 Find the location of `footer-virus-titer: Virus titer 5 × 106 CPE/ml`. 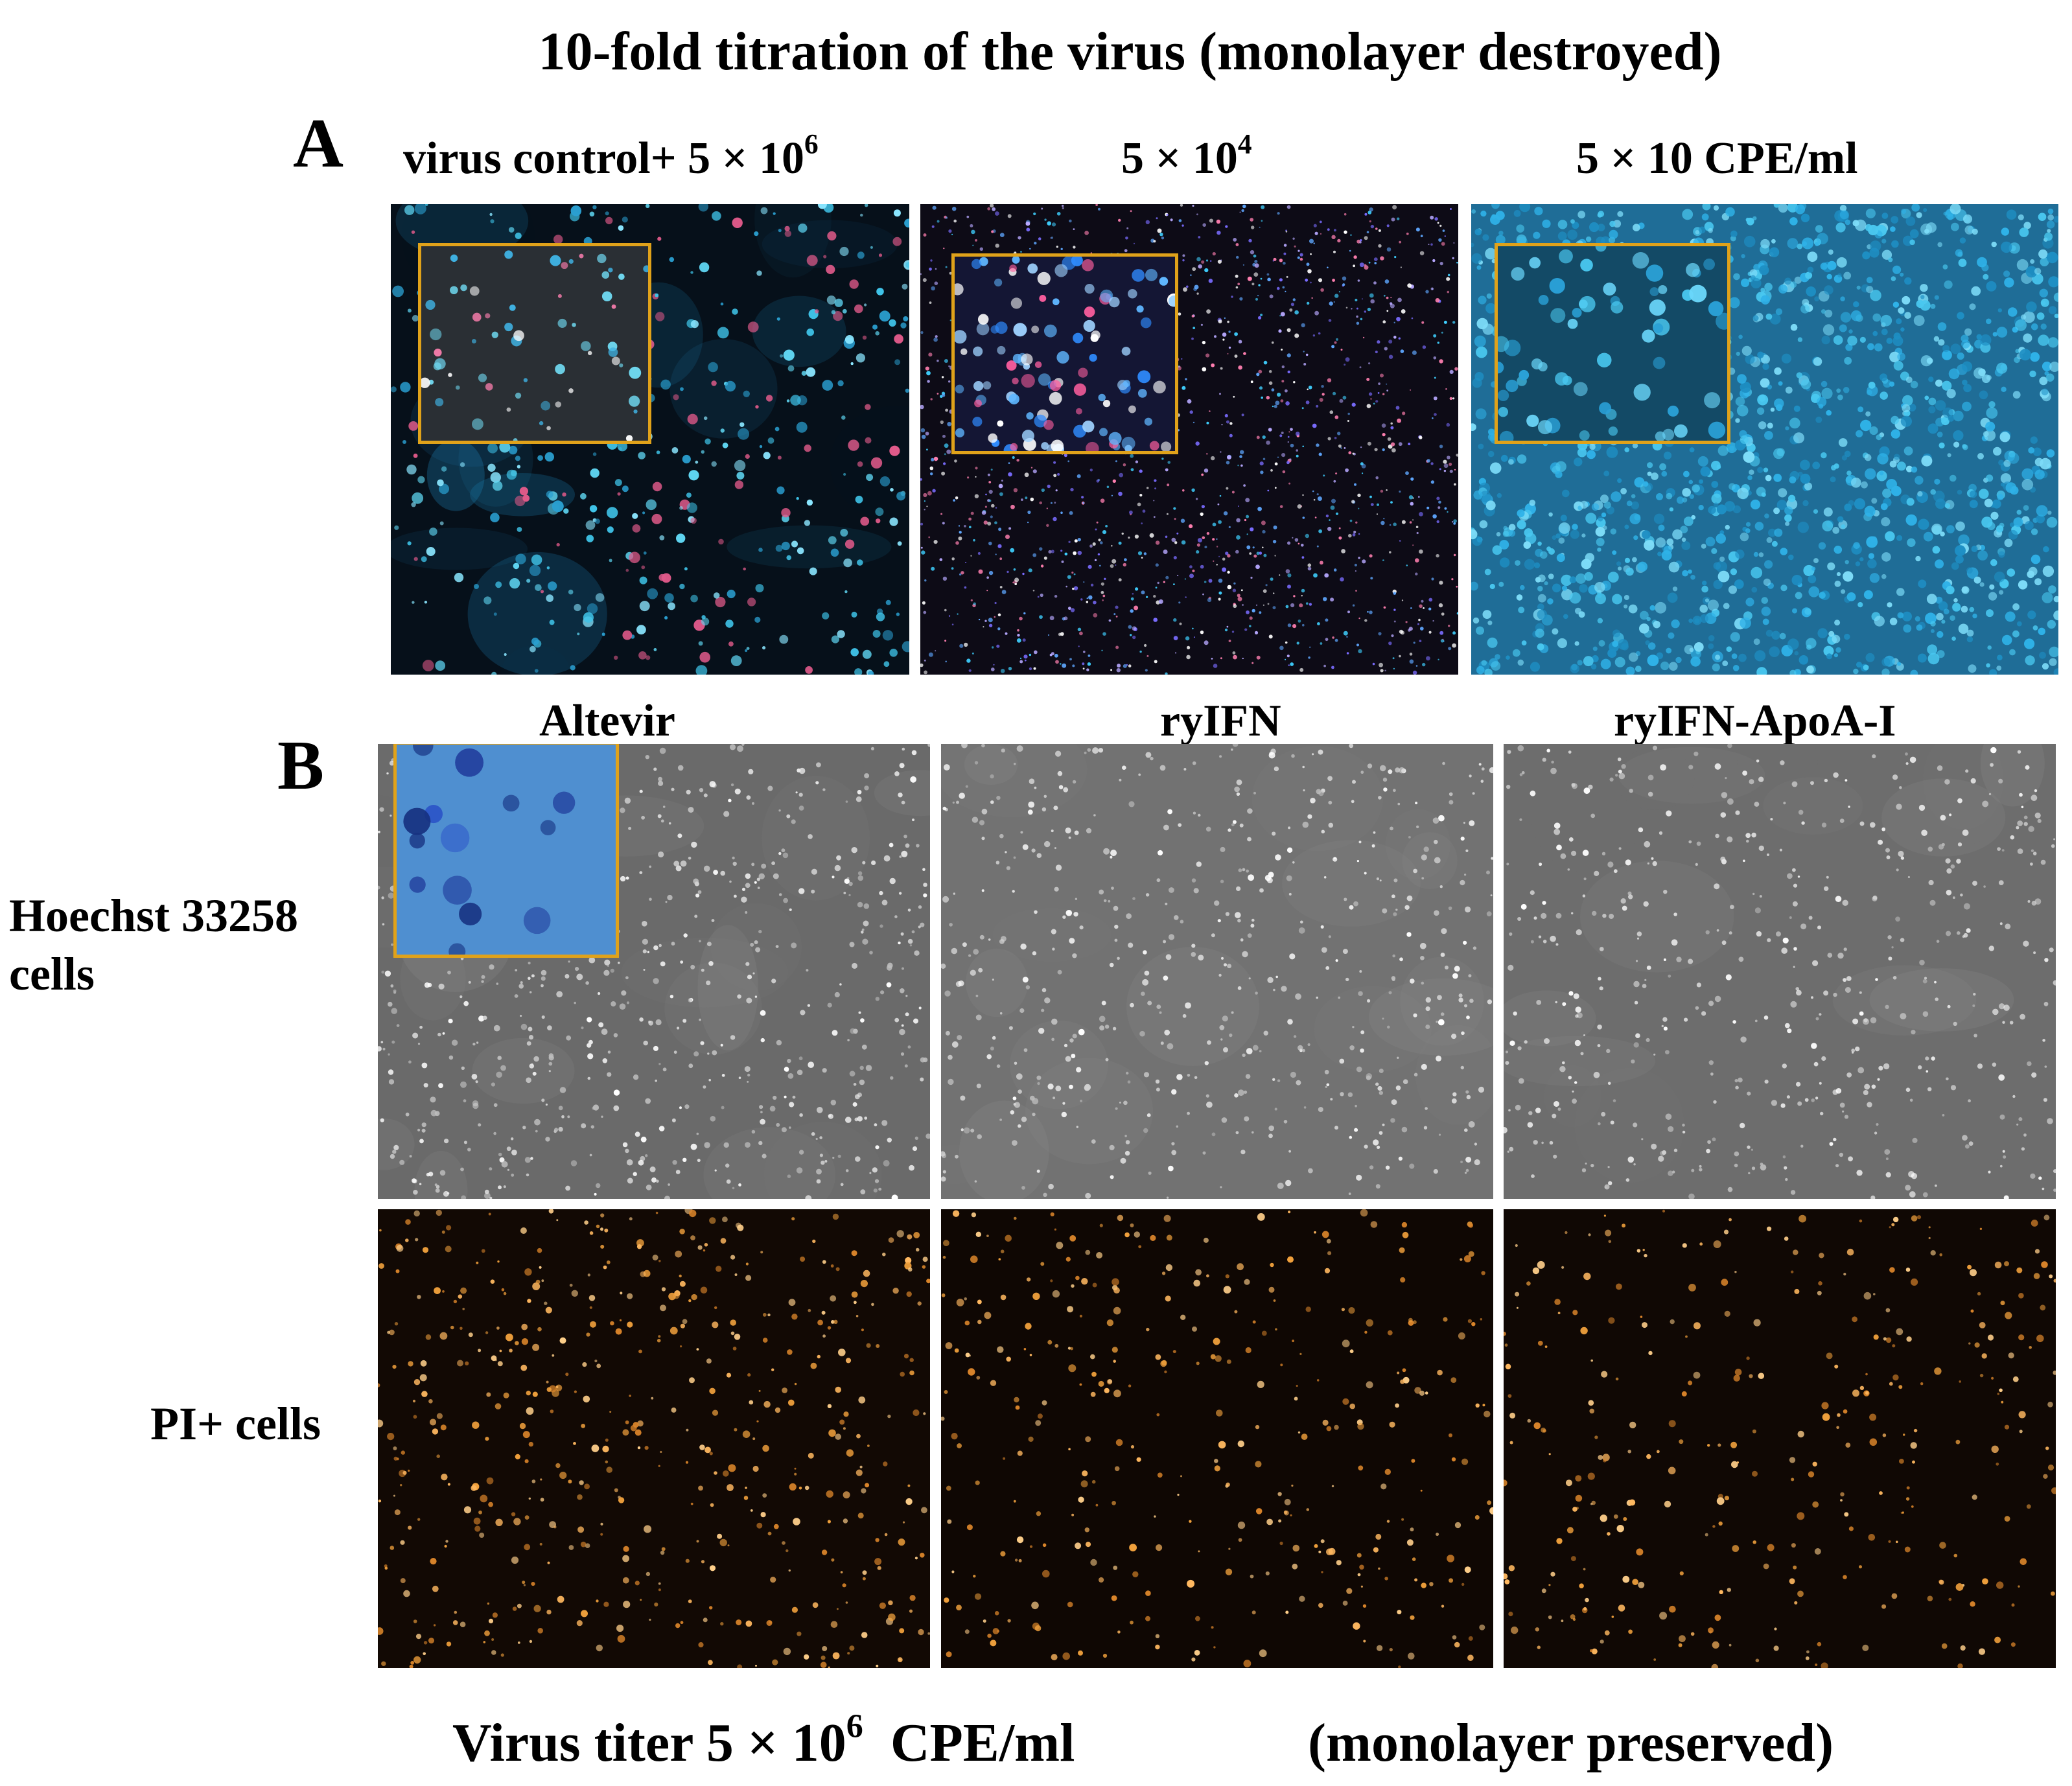

footer-virus-titer: Virus titer 5 × 106 CPE/ml is located at coordinates (763, 1740).